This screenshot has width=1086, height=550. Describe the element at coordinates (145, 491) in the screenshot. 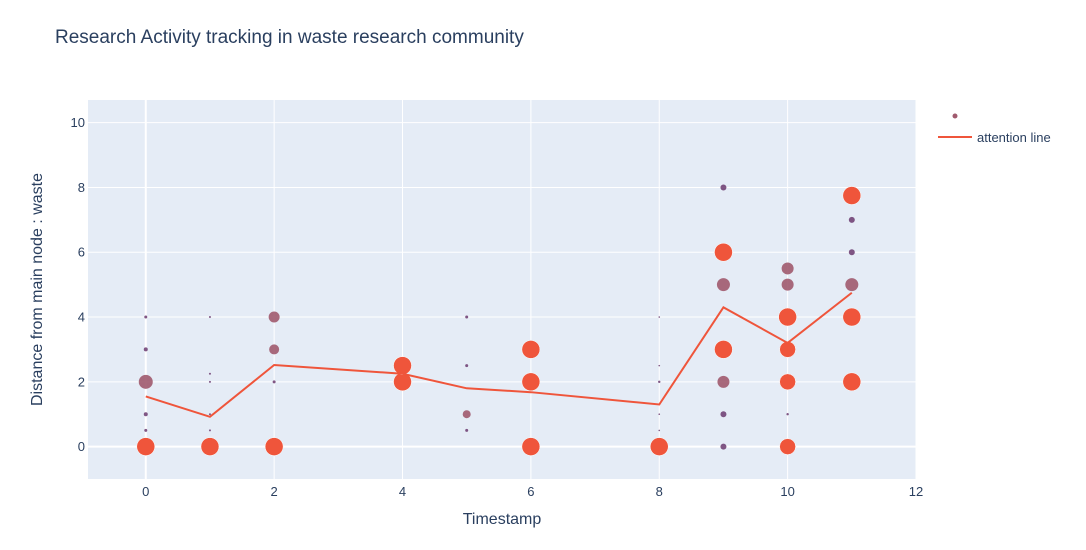

I see `x-tick-label: 0` at that location.